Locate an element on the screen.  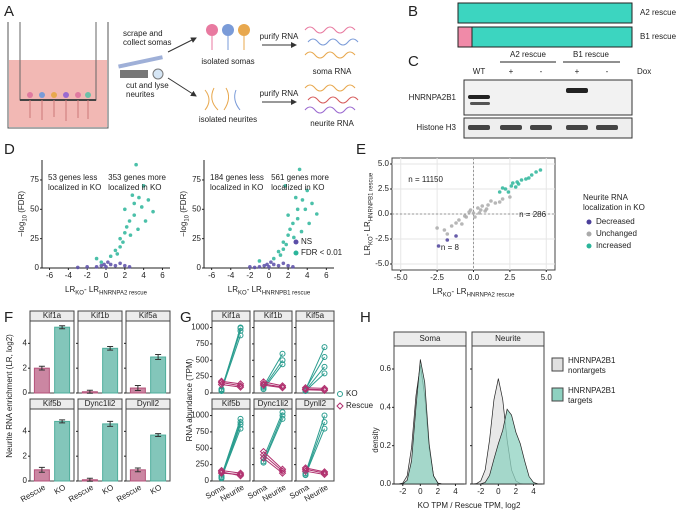
panel-label: A is located at coordinates (9, 11).